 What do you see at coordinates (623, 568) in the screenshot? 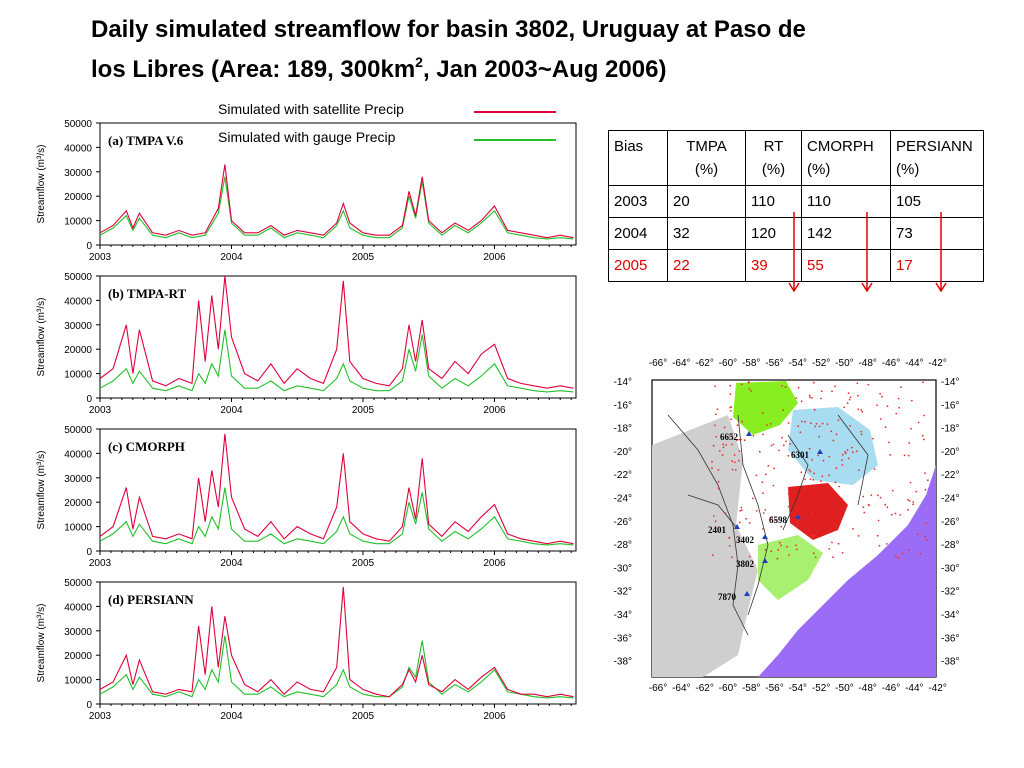
I see `map-y-tick-label: -30°` at bounding box center [623, 568].